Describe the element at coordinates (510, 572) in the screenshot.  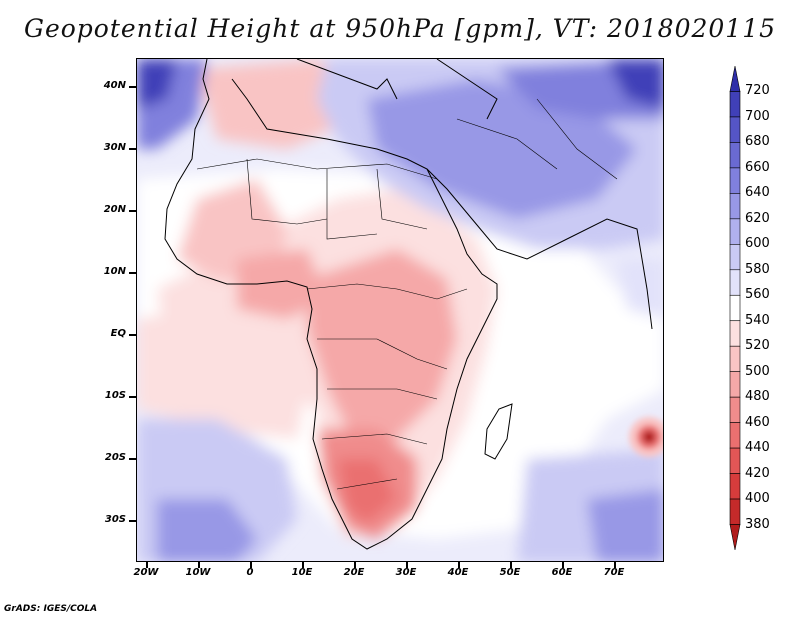
I see `lon-label-50e: 50E` at that location.